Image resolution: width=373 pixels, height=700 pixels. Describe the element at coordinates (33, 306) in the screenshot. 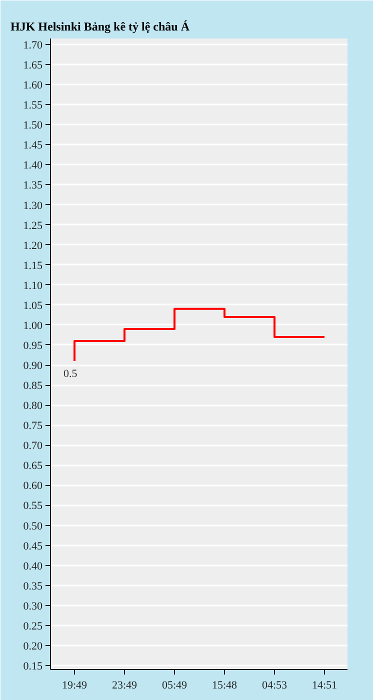

I see `y-tick-label: 1.05` at that location.